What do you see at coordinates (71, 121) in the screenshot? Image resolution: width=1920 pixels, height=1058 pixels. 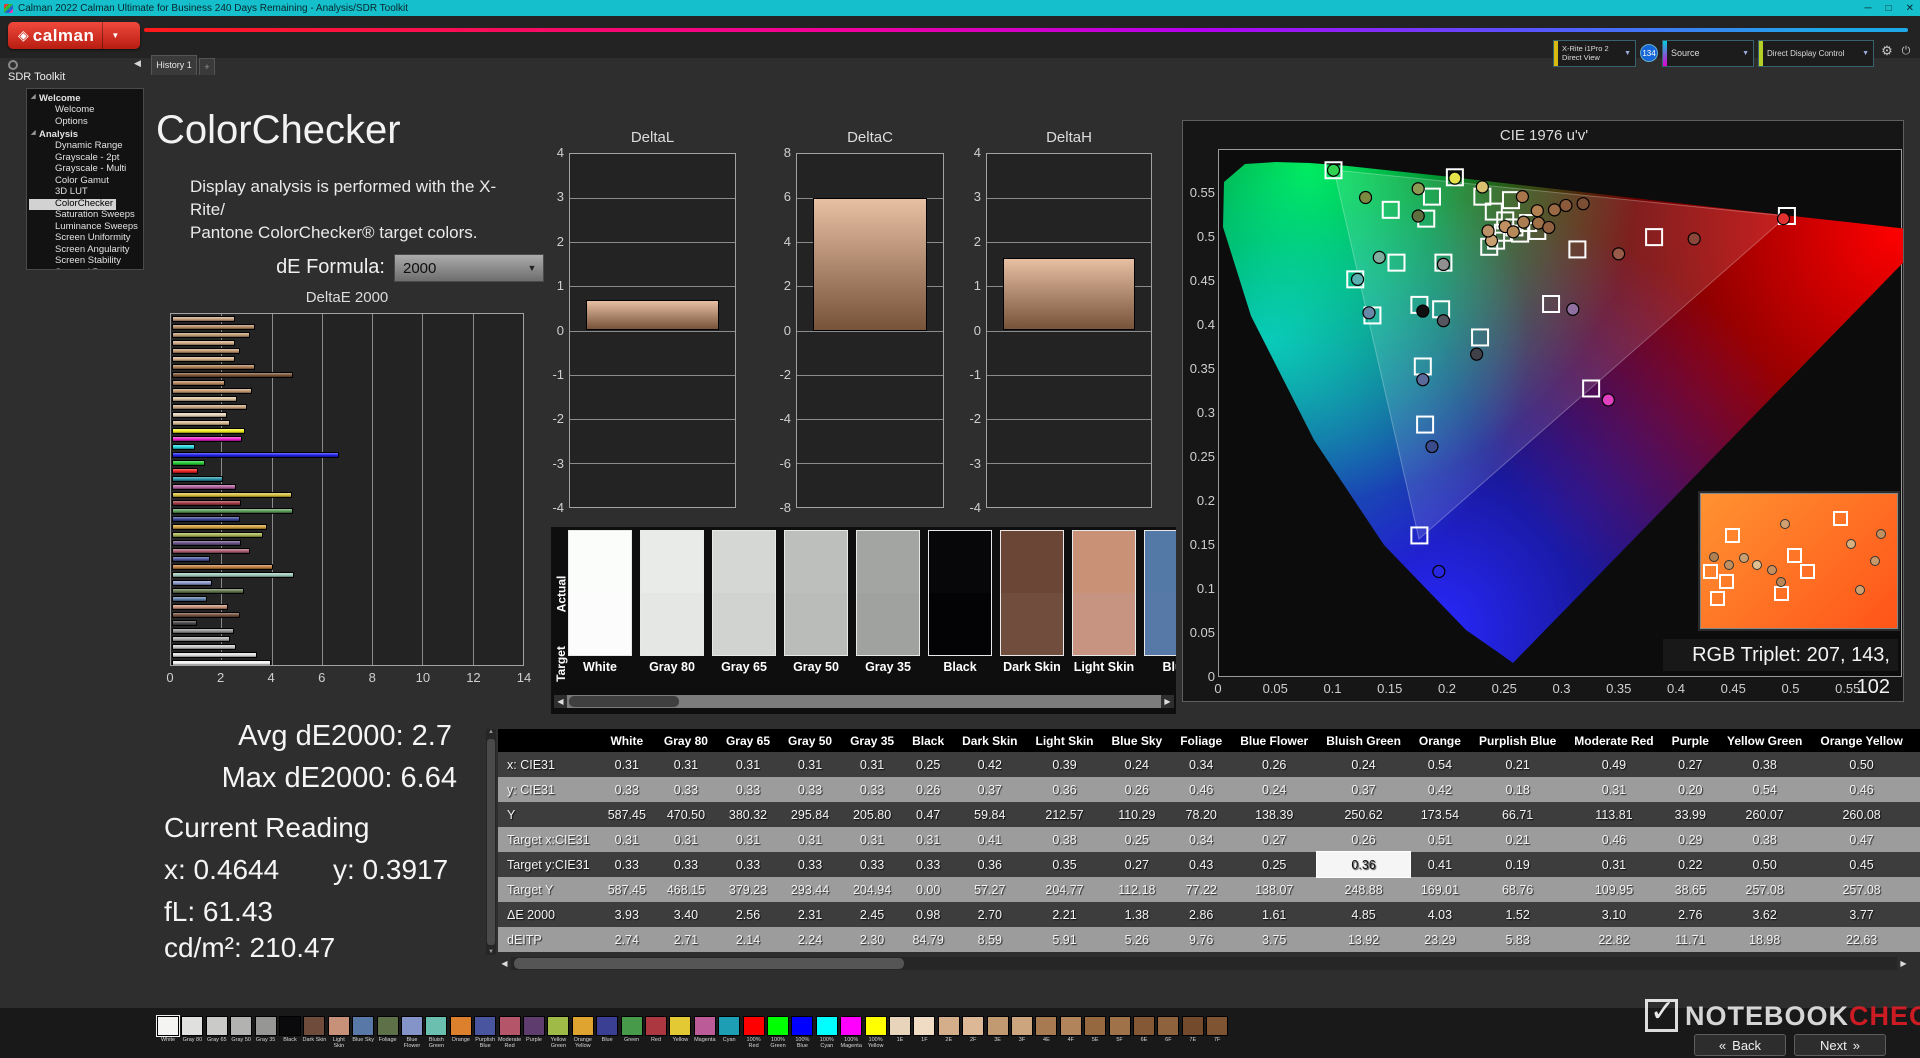 I see `sidebar-item-options: Options` at bounding box center [71, 121].